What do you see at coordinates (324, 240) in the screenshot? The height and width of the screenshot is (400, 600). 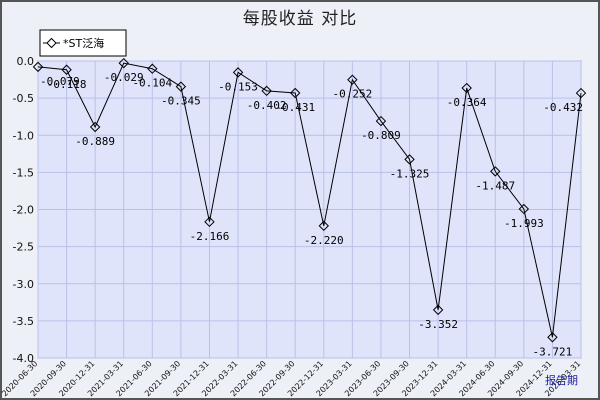 I see `data-label: -2.220` at bounding box center [324, 240].